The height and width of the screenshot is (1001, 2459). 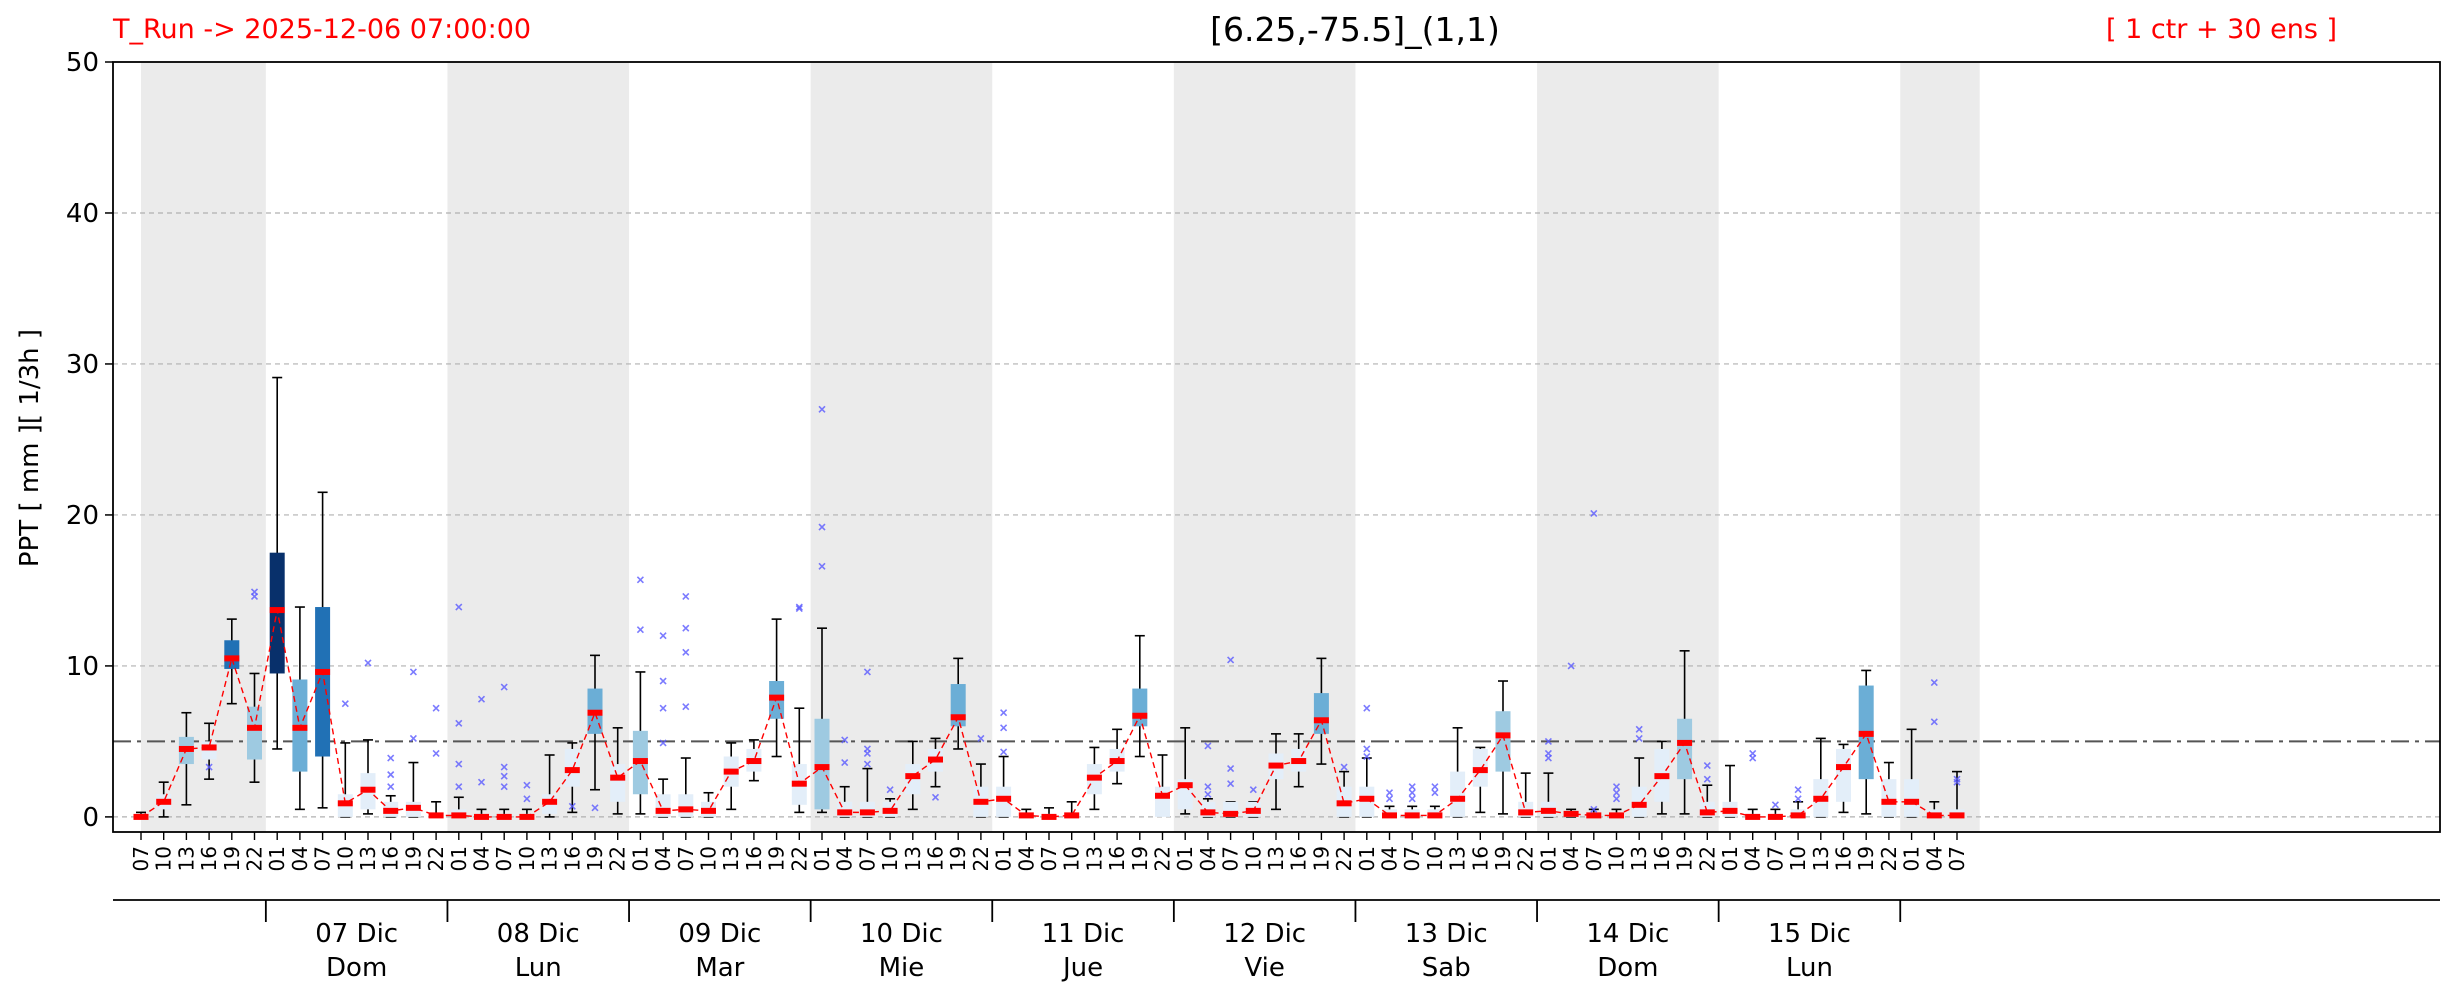 I want to click on y-tick-label: 50, so click(x=82, y=63).